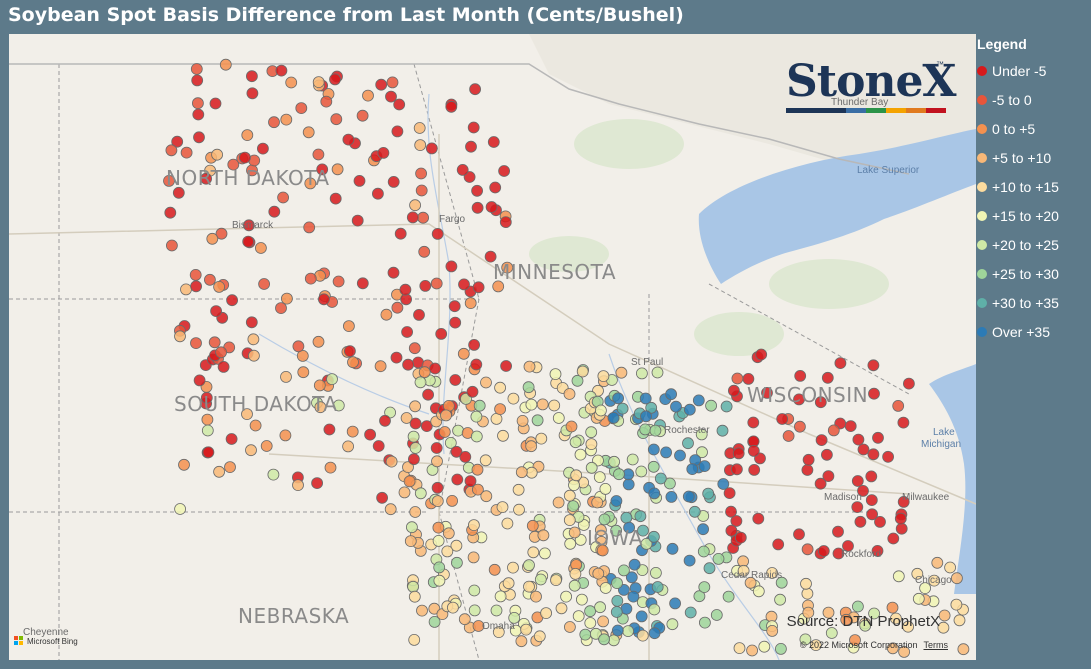 The width and height of the screenshot is (1091, 669). I want to click on legend-item: Under -5, so click(1033, 70).